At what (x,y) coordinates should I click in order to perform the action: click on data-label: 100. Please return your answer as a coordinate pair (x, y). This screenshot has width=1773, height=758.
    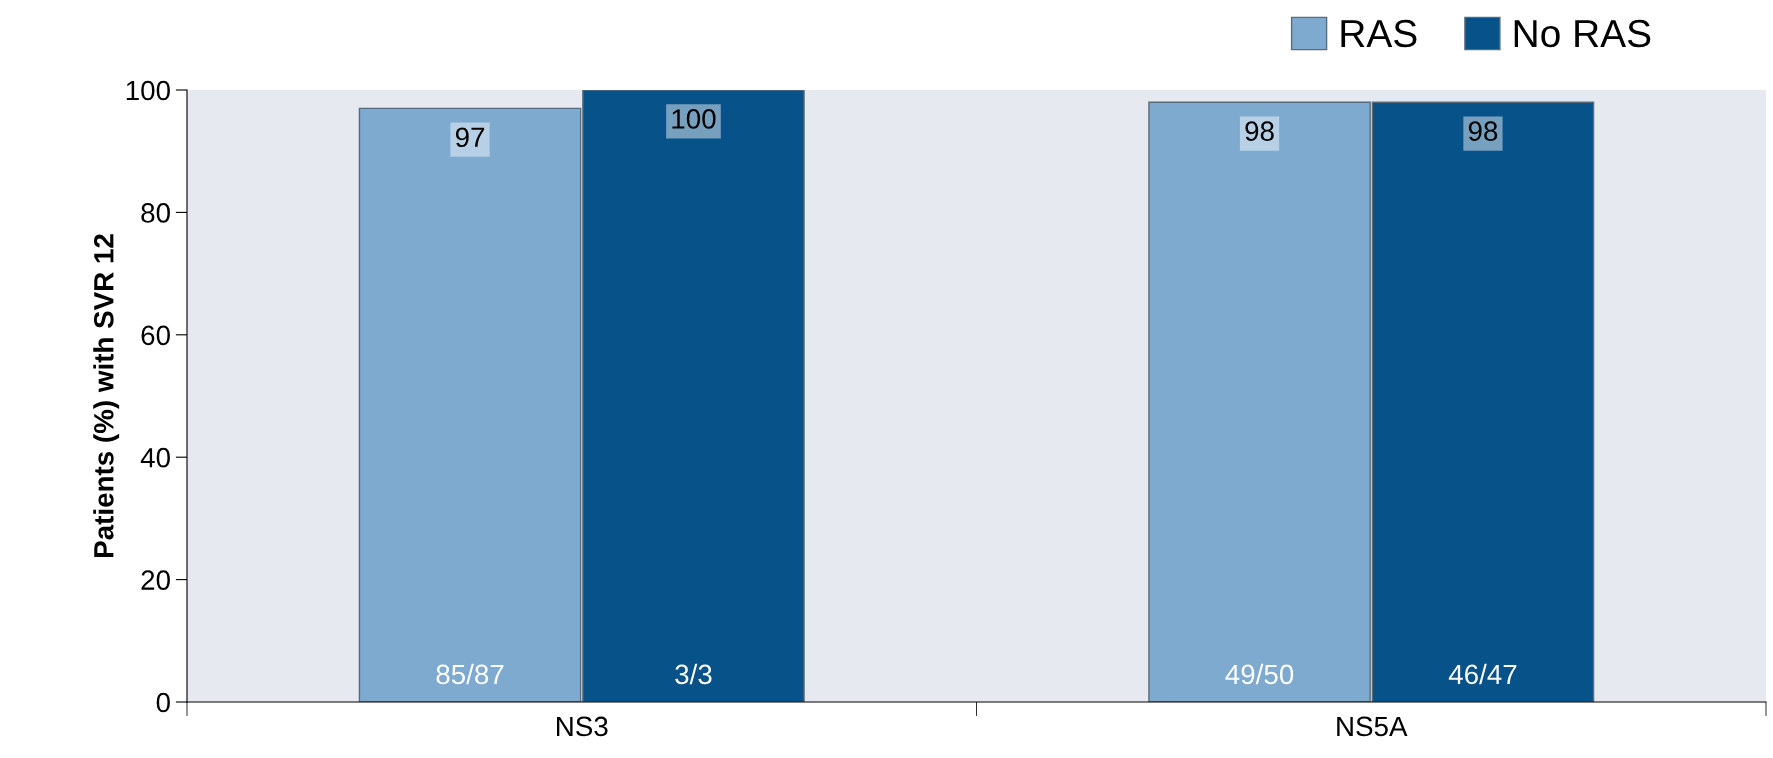
    Looking at the image, I should click on (694, 119).